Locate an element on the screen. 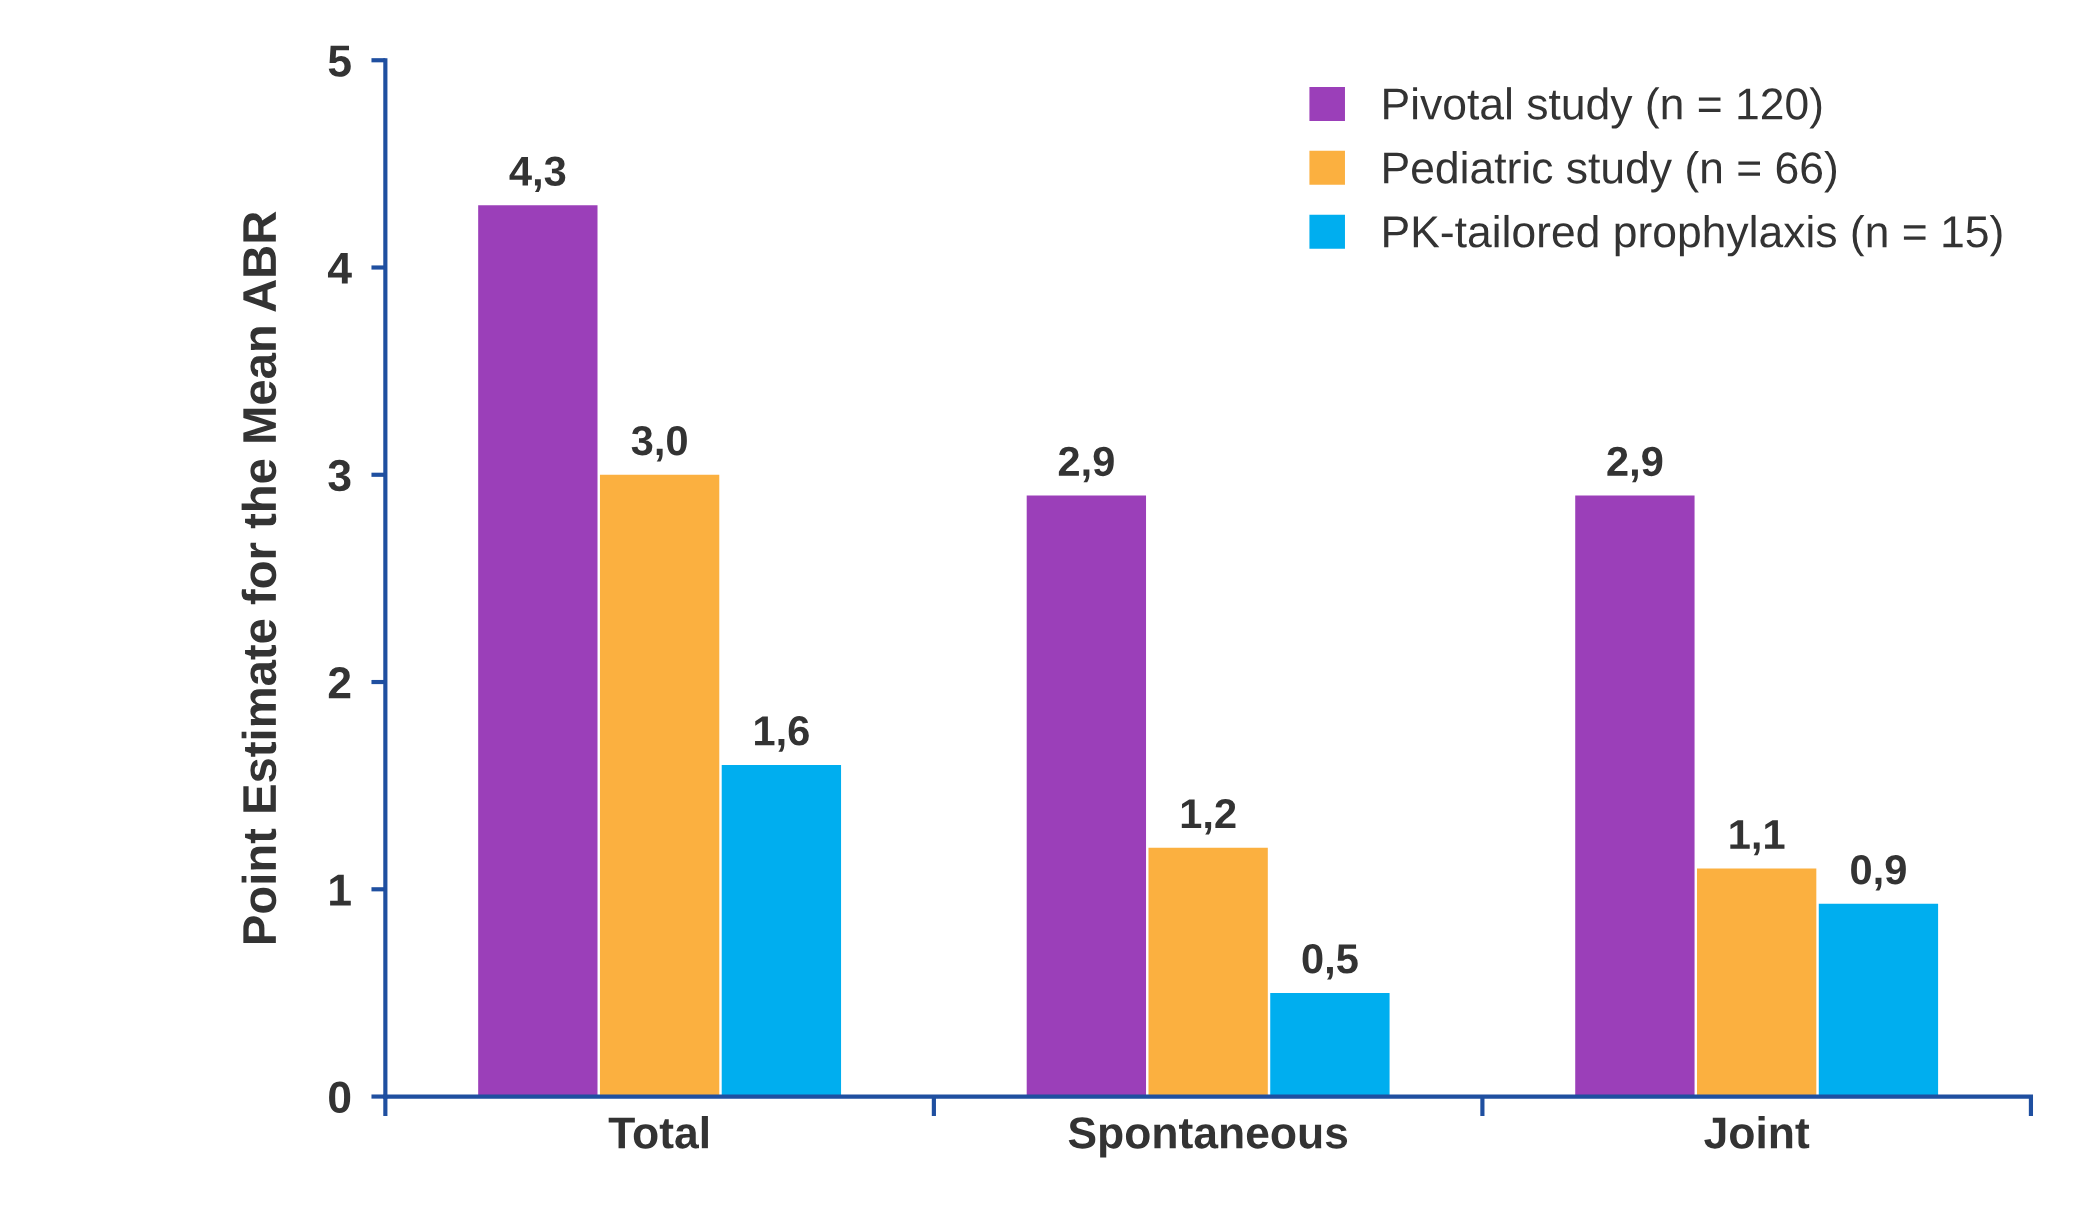 The width and height of the screenshot is (2083, 1205). legend-label: Pediatric study (n = 66) is located at coordinates (1610, 172).